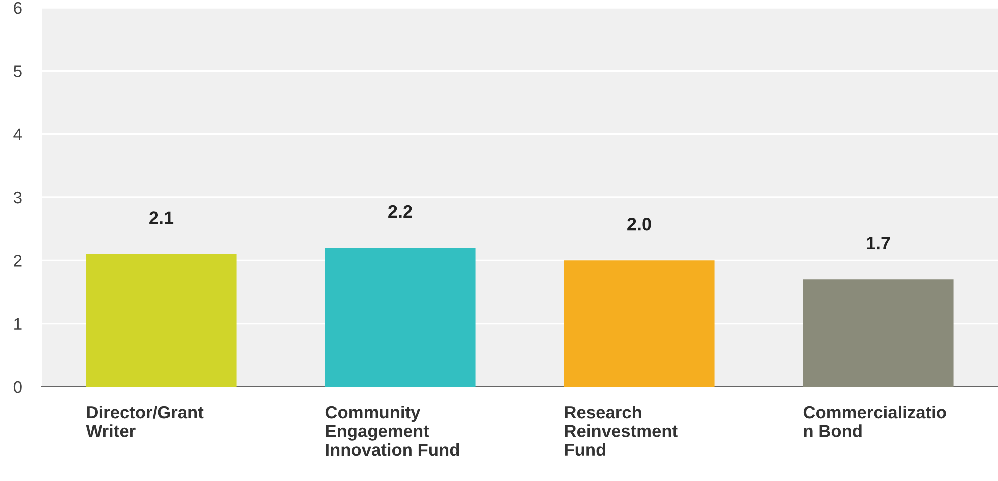  What do you see at coordinates (878, 243) in the screenshot?
I see `data-label: 1.7` at bounding box center [878, 243].